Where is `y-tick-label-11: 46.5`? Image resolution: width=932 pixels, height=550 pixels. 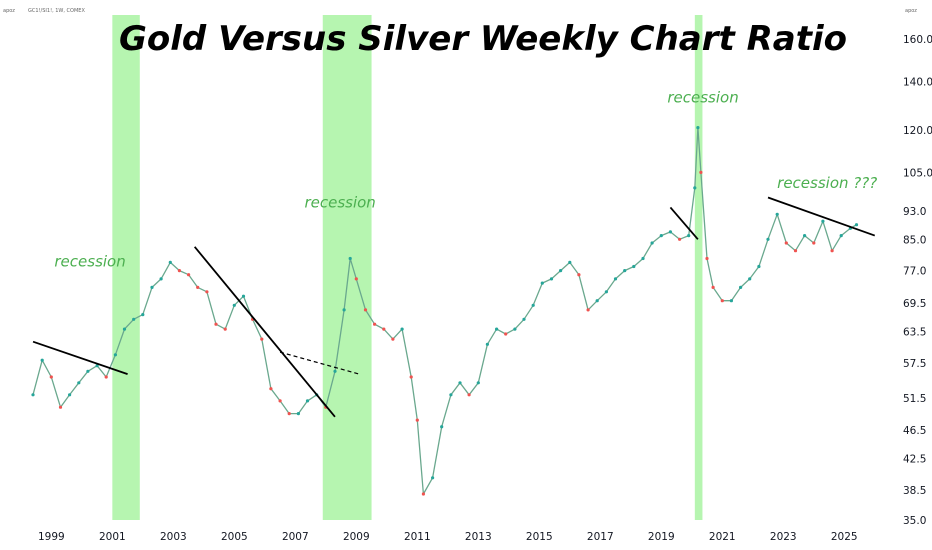
y-tick-label-11: 46.5 is located at coordinates (914, 431).